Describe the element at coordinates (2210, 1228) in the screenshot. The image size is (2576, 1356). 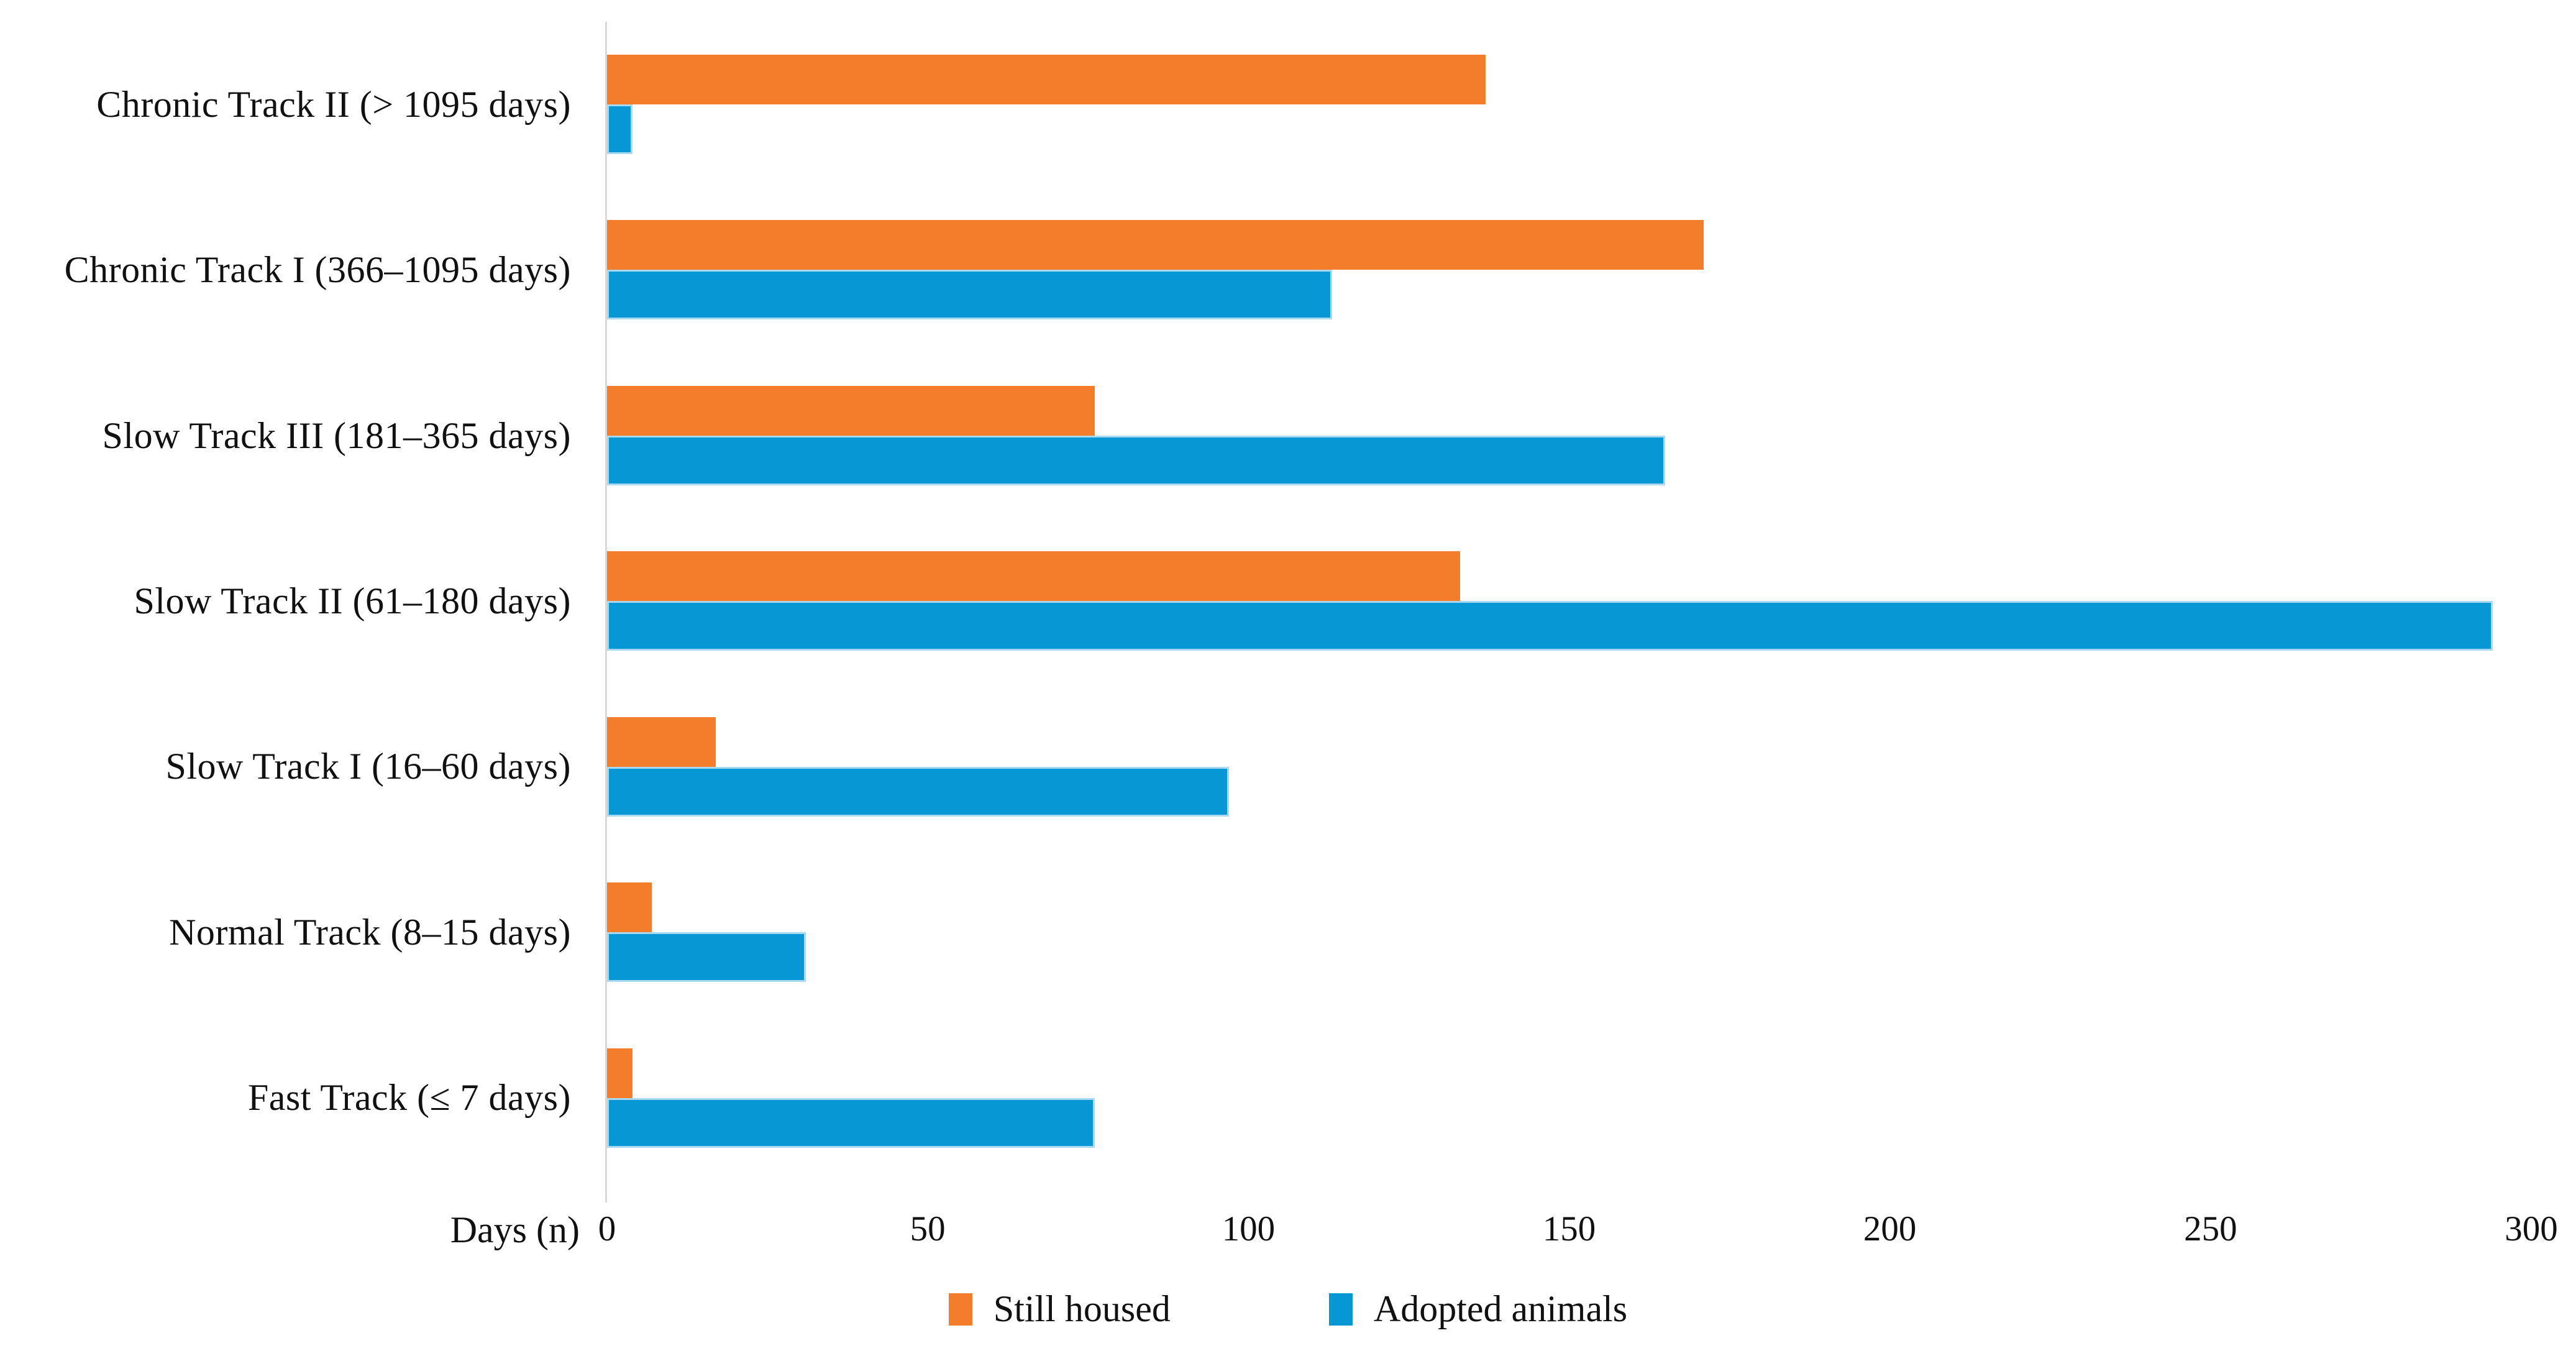
I see `x-tick-label: 250` at that location.